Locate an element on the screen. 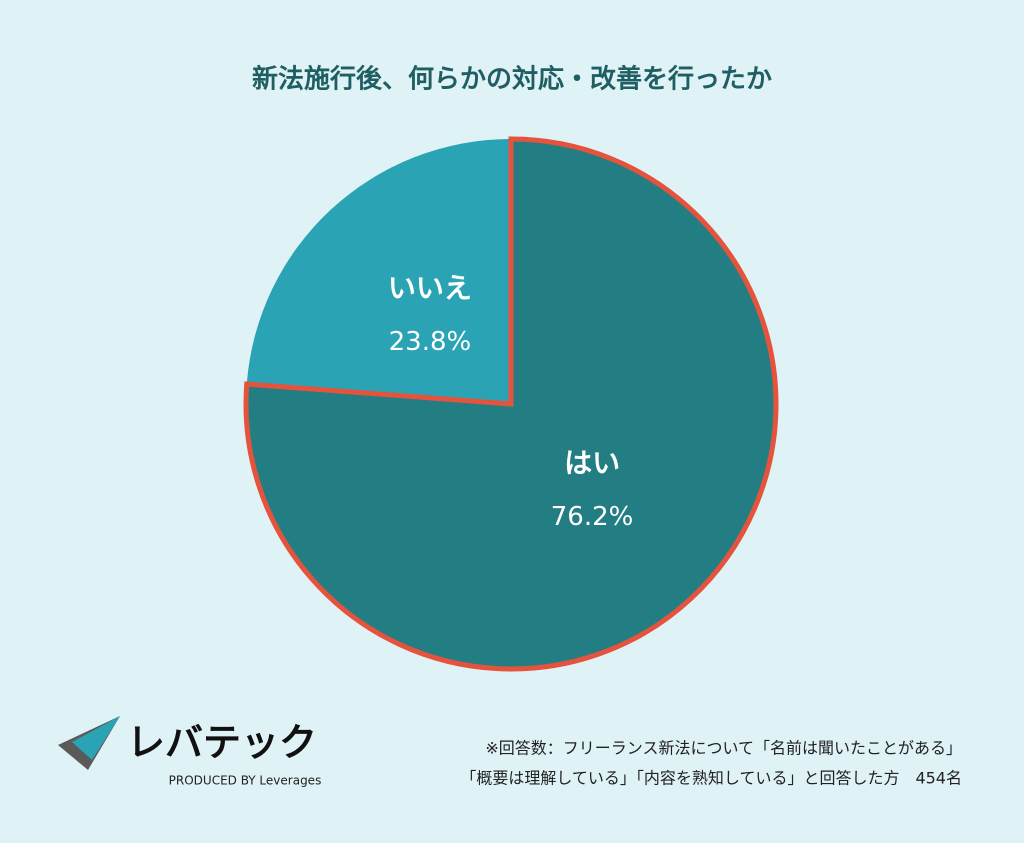 This screenshot has width=1024, height=843. slice-label: はい is located at coordinates (592, 462).